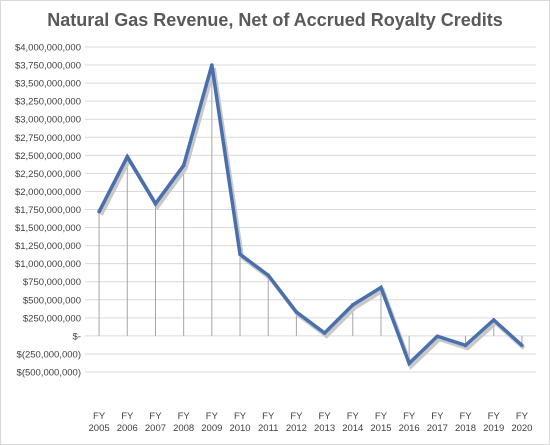 This screenshot has height=445, width=550. What do you see at coordinates (127, 428) in the screenshot?
I see `x-tick-label: 2006` at bounding box center [127, 428].